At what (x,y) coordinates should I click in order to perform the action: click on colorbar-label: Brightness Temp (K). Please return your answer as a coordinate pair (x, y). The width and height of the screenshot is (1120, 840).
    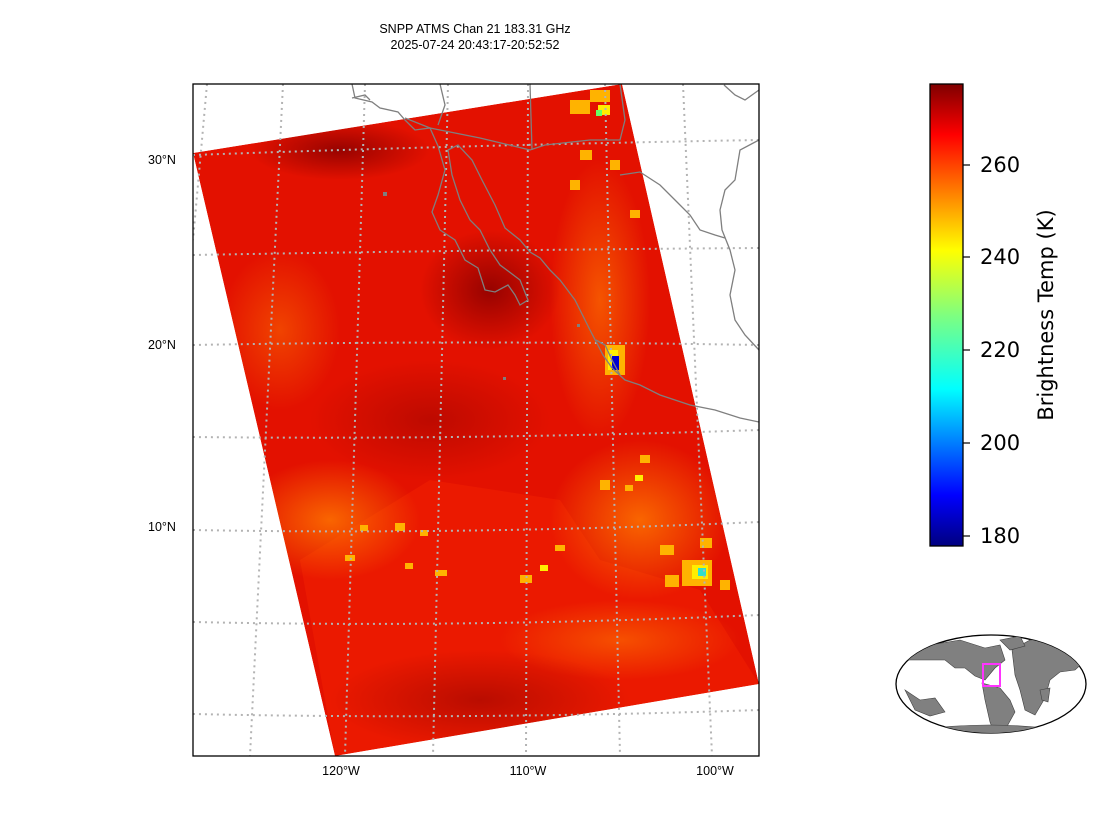
    Looking at the image, I should click on (1046, 315).